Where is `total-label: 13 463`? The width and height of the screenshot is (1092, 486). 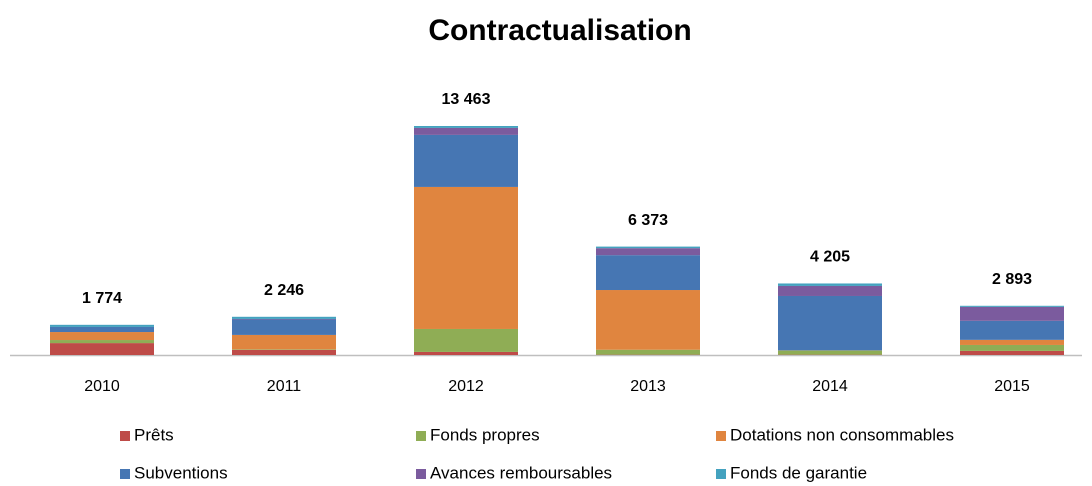
total-label: 13 463 is located at coordinates (466, 99).